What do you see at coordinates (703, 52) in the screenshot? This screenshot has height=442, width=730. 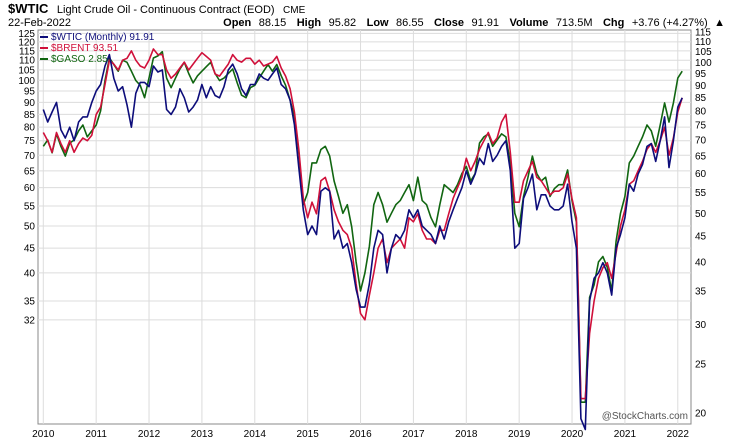 I see `right-tick-label: 105` at bounding box center [703, 52].